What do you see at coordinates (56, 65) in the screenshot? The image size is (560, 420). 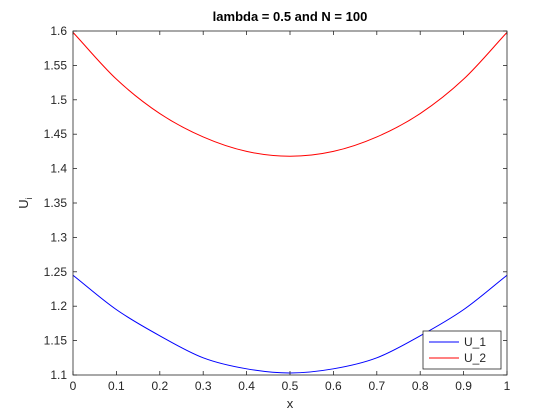 I see `y-tick-label: 1.55` at bounding box center [56, 65].